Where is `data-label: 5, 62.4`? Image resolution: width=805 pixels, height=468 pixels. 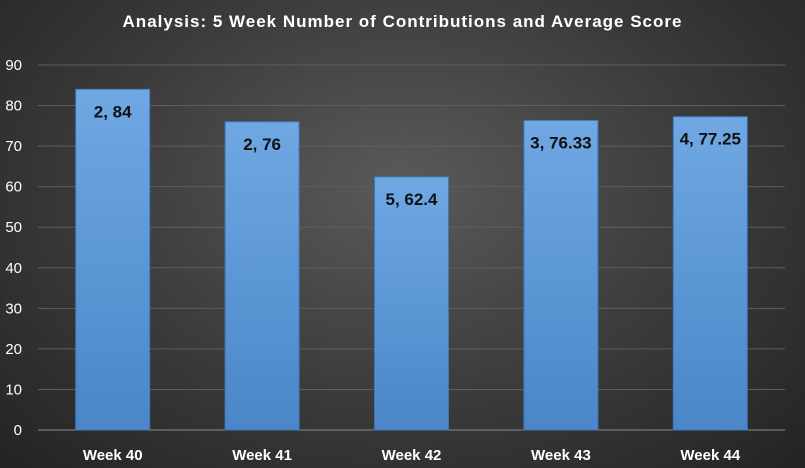 data-label: 5, 62.4 is located at coordinates (412, 199).